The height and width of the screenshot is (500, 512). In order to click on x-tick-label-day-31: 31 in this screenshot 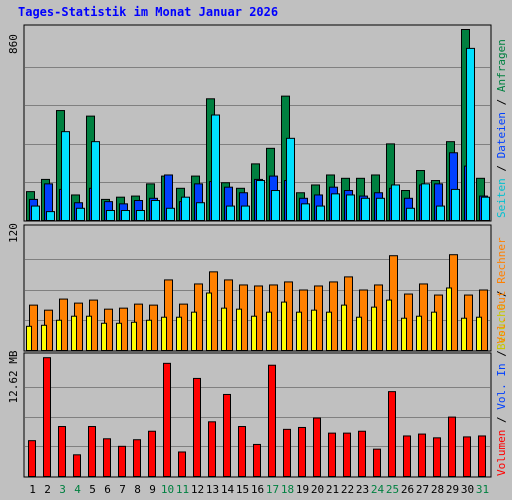, I will do `click(482, 489)`.